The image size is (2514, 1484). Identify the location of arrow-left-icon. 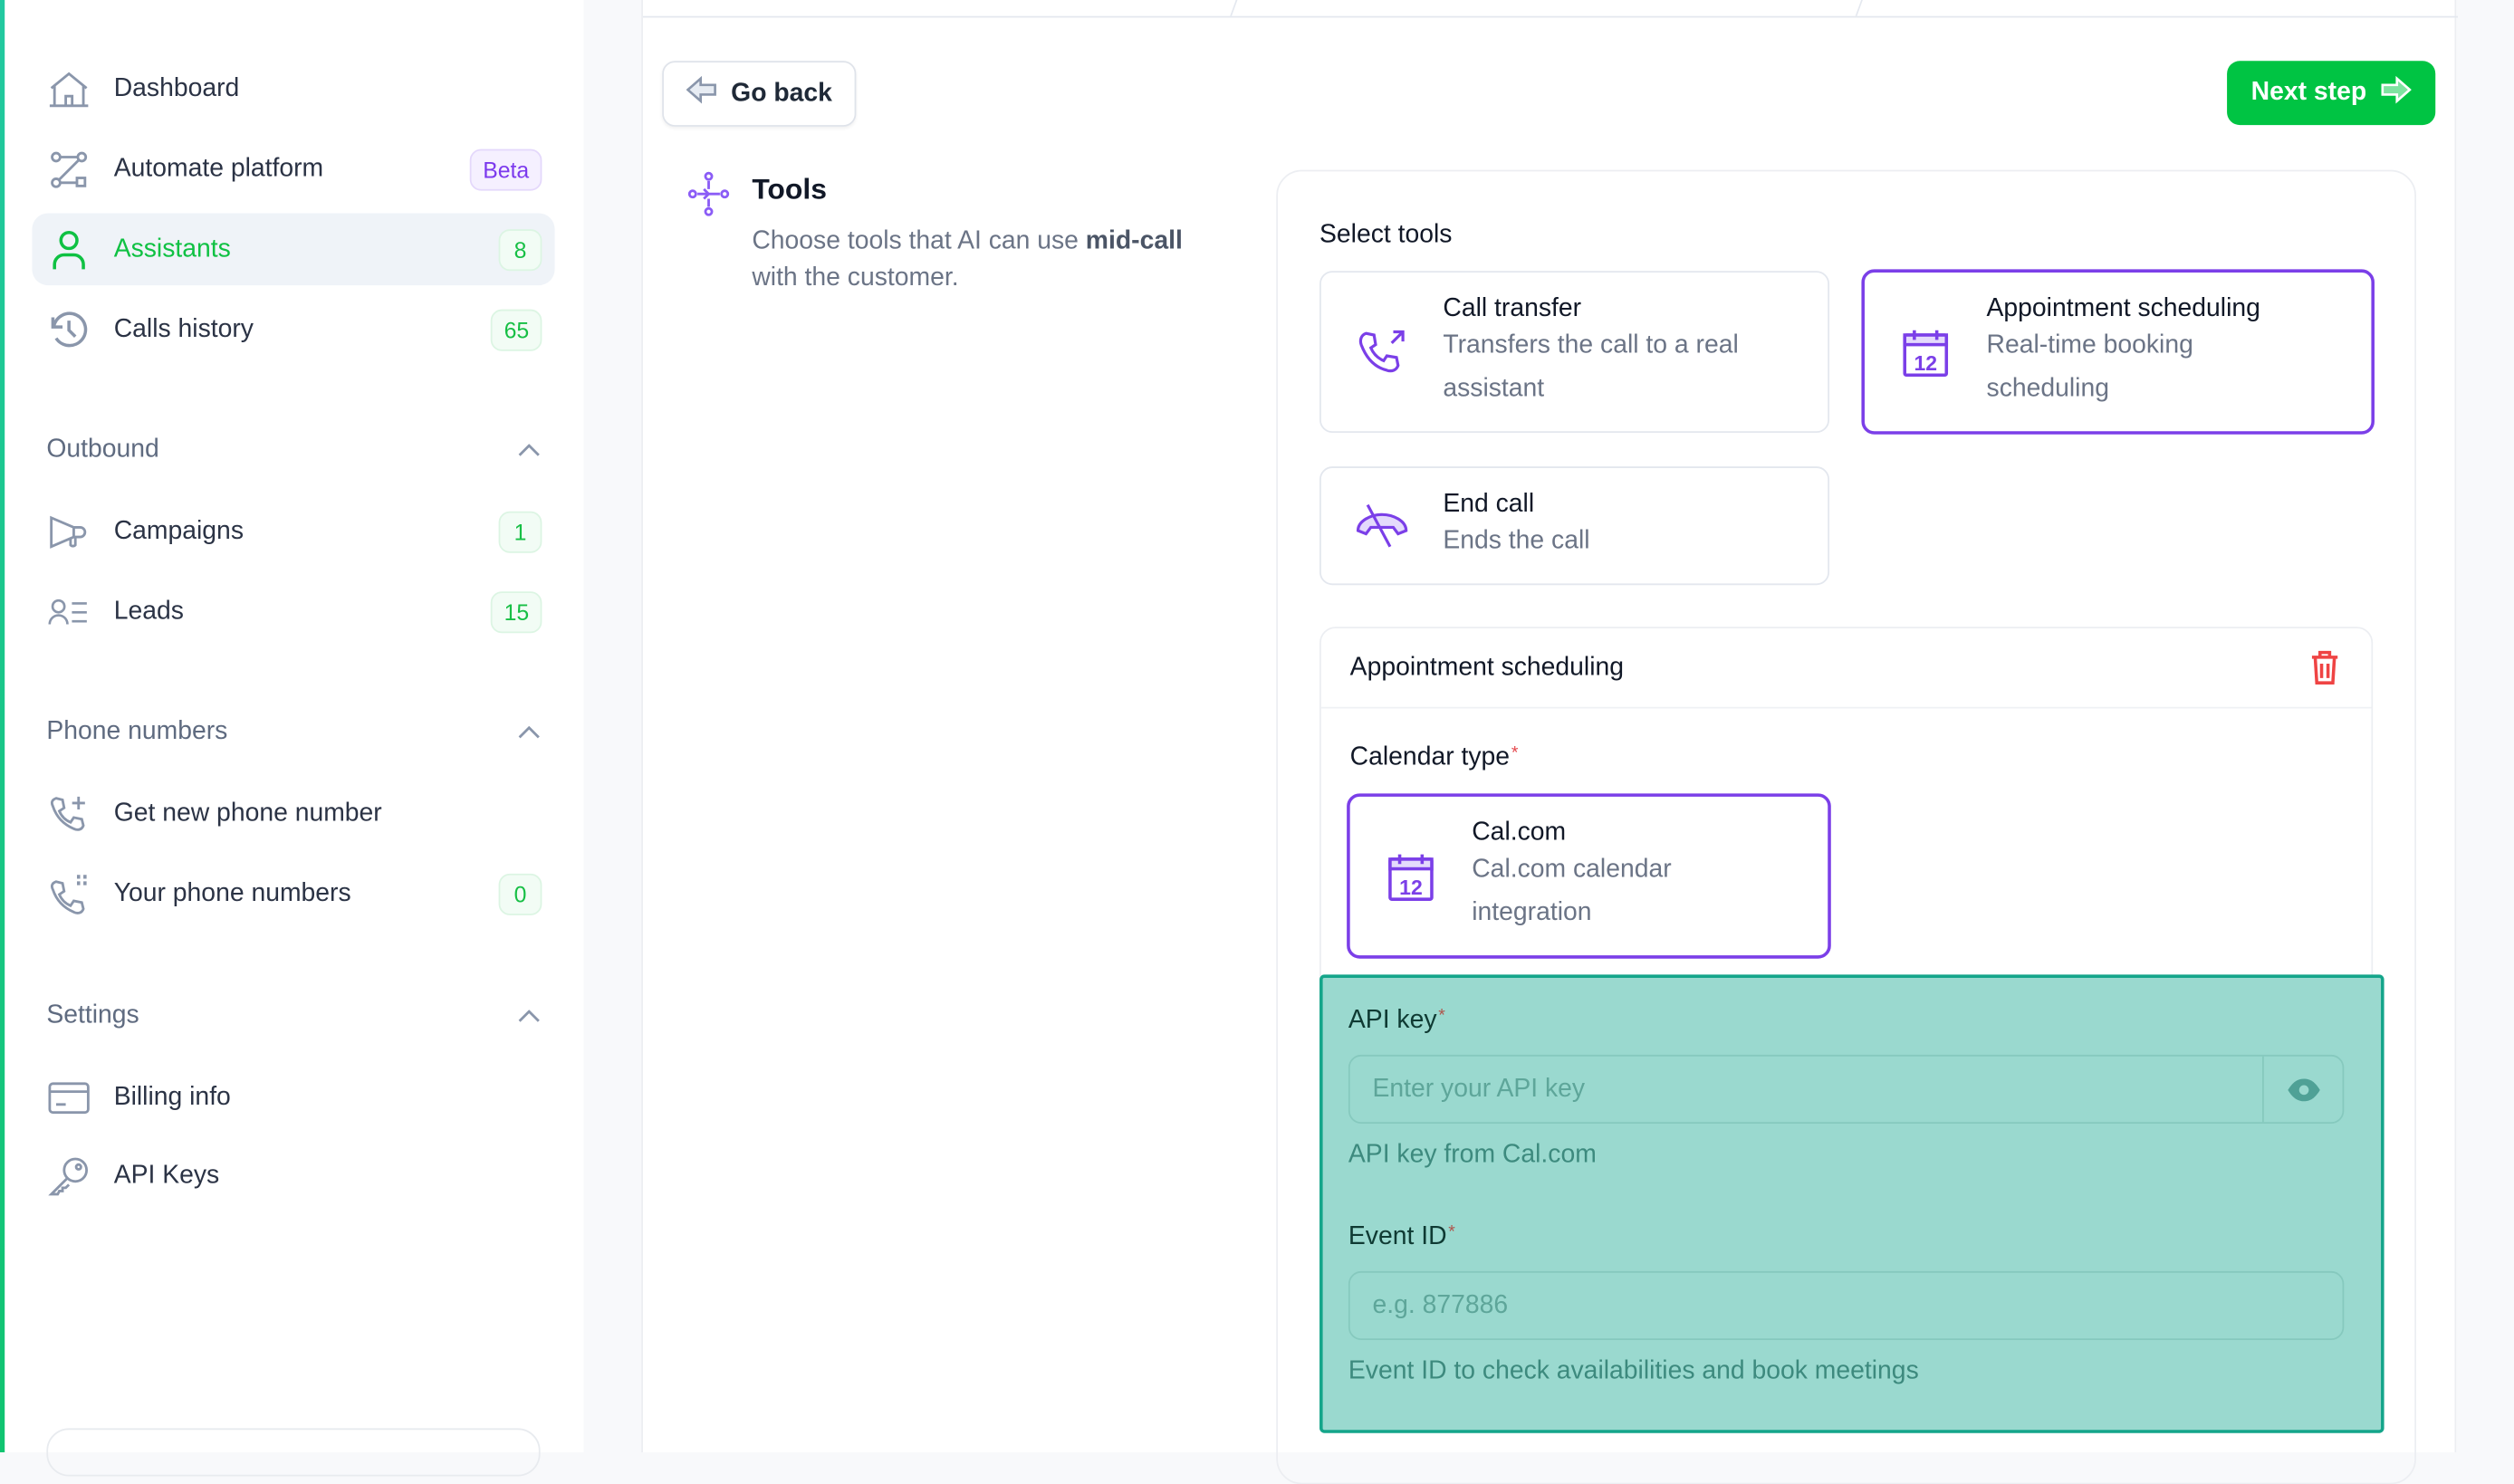
(702, 93).